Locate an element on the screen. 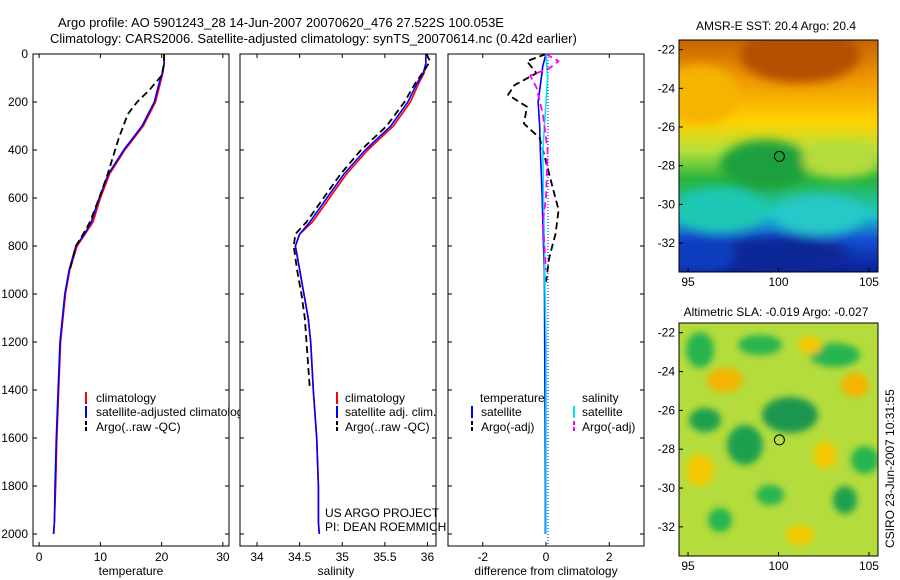 This screenshot has height=580, width=900. sst-yellowgreen-patch is located at coordinates (840, 160).